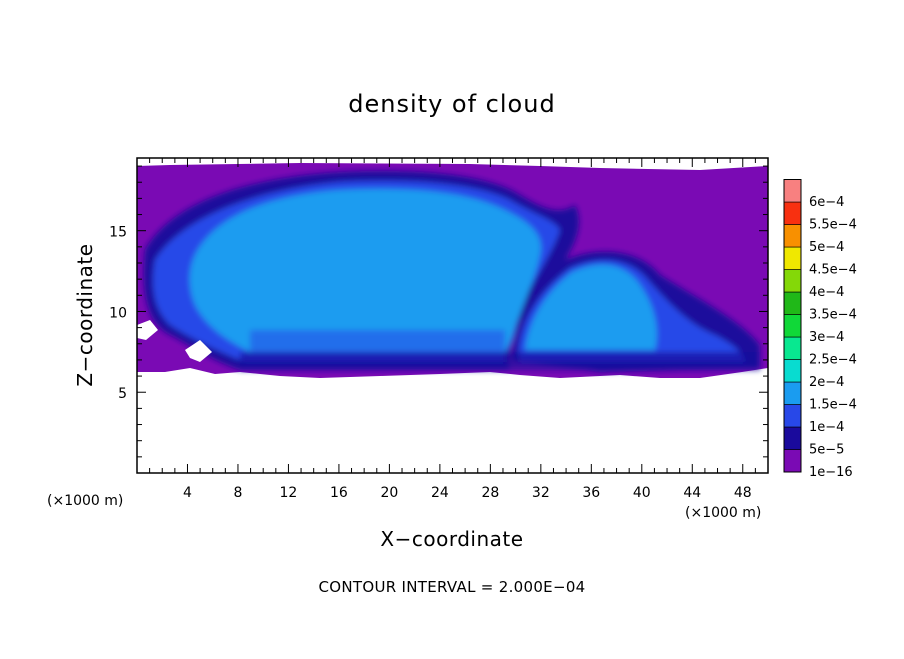 The image size is (904, 659). What do you see at coordinates (826, 450) in the screenshot?
I see `colorbar-label: 5e−5` at bounding box center [826, 450].